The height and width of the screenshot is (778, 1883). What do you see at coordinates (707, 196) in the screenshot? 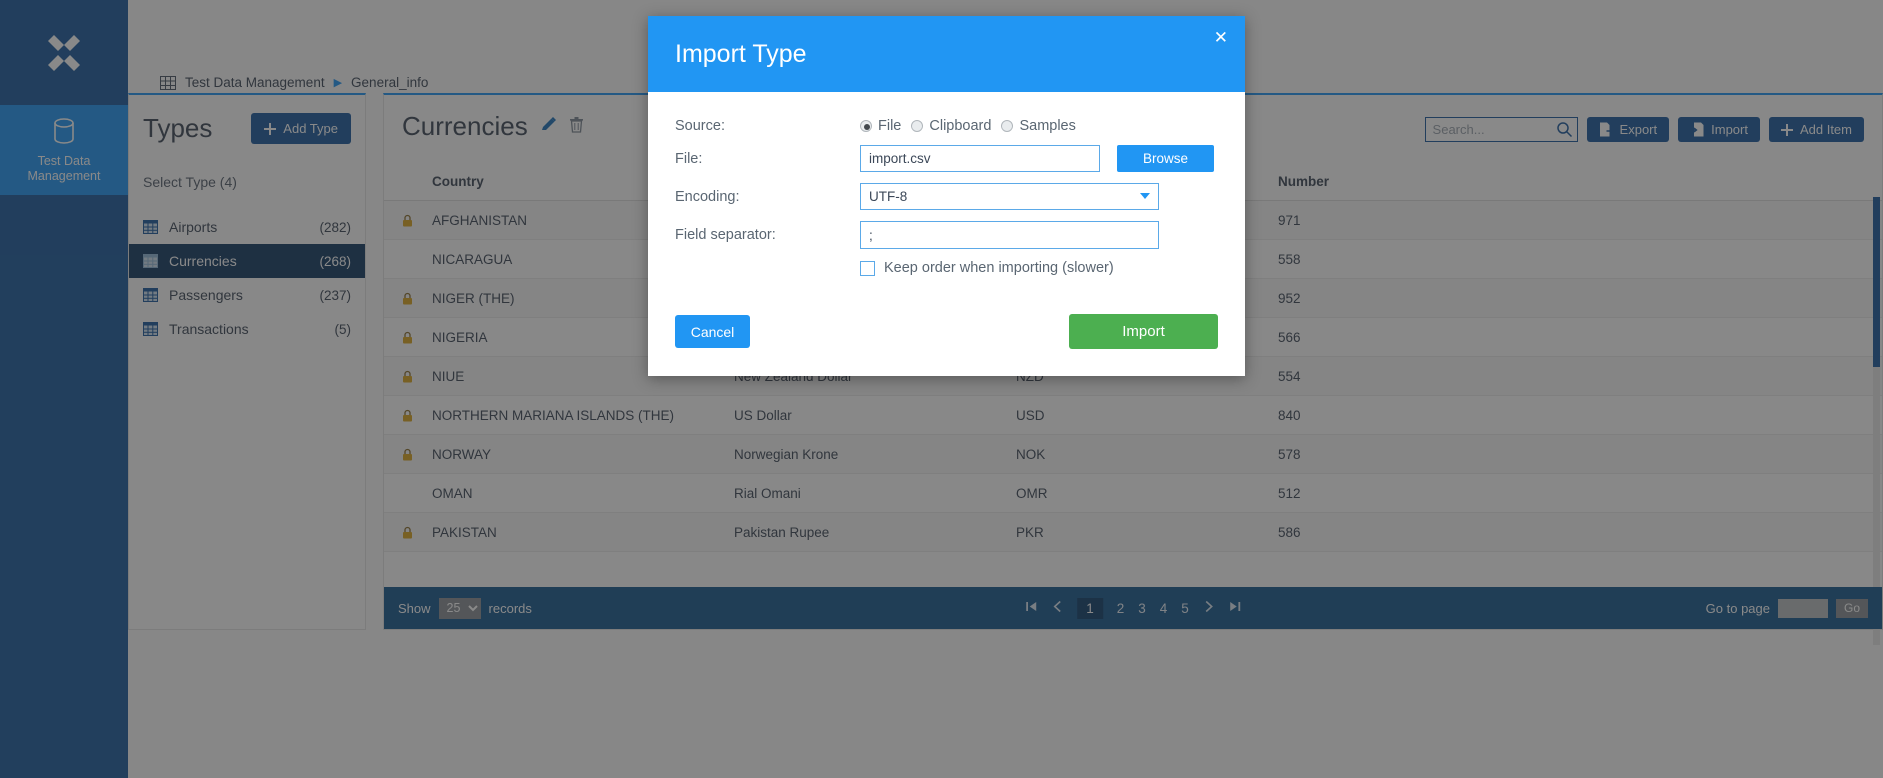
I see `encoding-label: Encoding:` at bounding box center [707, 196].